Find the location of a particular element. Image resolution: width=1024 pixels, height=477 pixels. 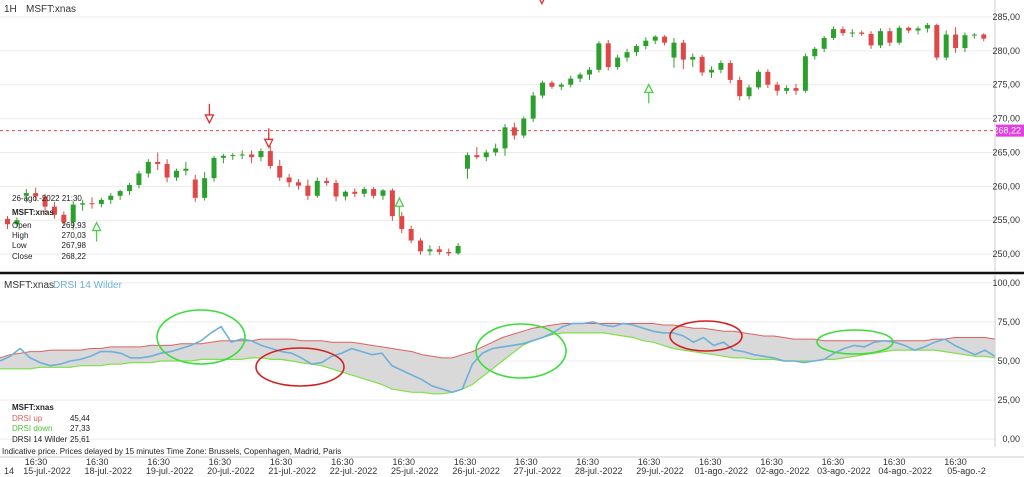

red-annotation-ellipse is located at coordinates (300, 367).